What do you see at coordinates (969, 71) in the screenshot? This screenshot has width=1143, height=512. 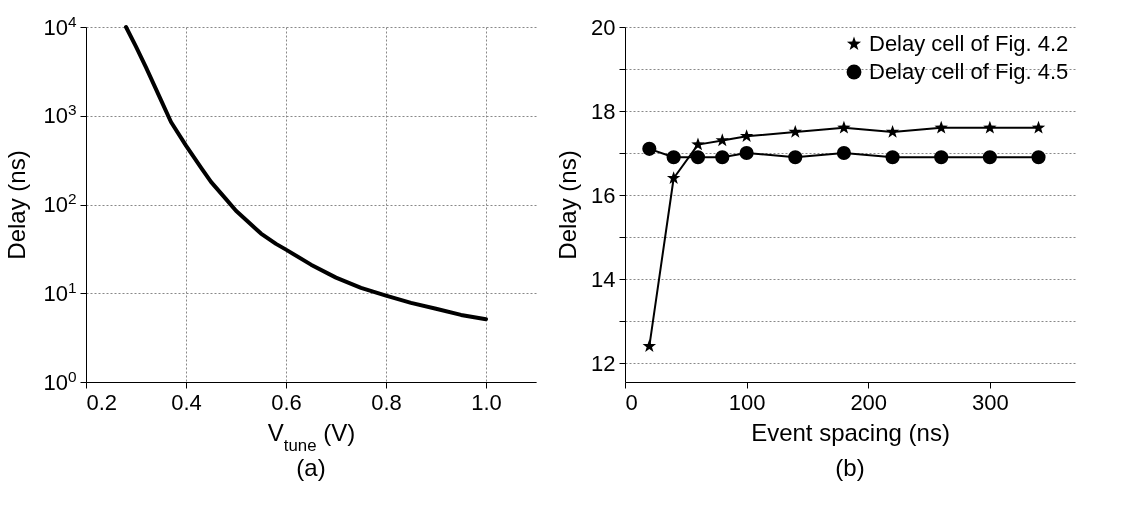 I see `legend-label: Delay cell of Fig. 4.5` at bounding box center [969, 71].